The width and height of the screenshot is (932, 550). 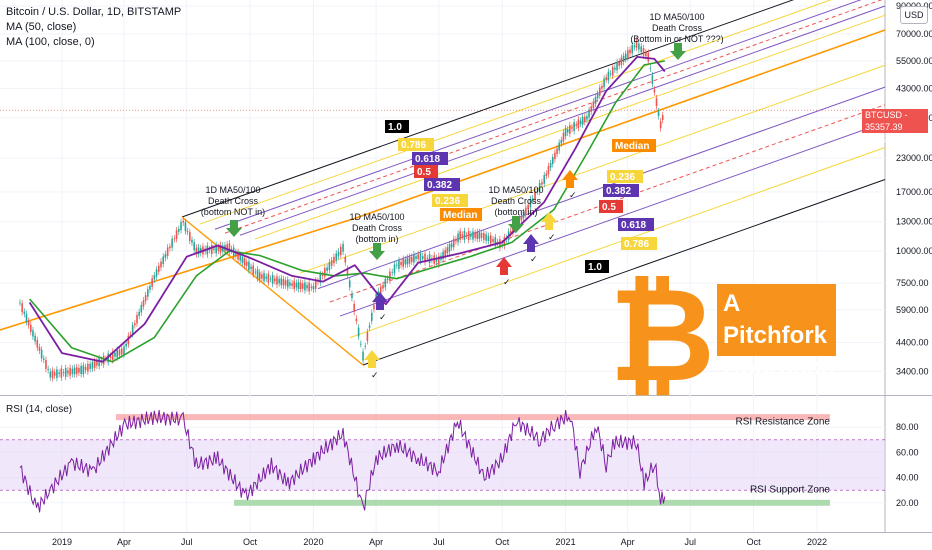 I want to click on median-label-bg, so click(x=634, y=145).